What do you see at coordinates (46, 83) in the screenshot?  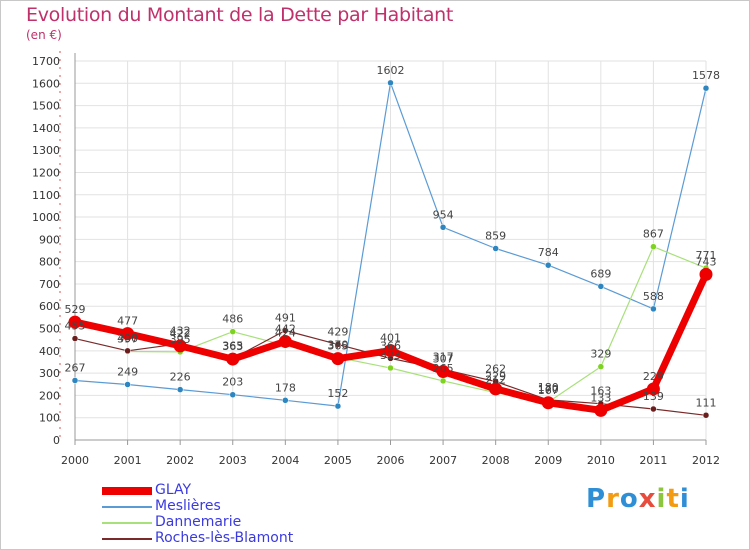 I see `y-tick-label: 1600` at bounding box center [46, 83].